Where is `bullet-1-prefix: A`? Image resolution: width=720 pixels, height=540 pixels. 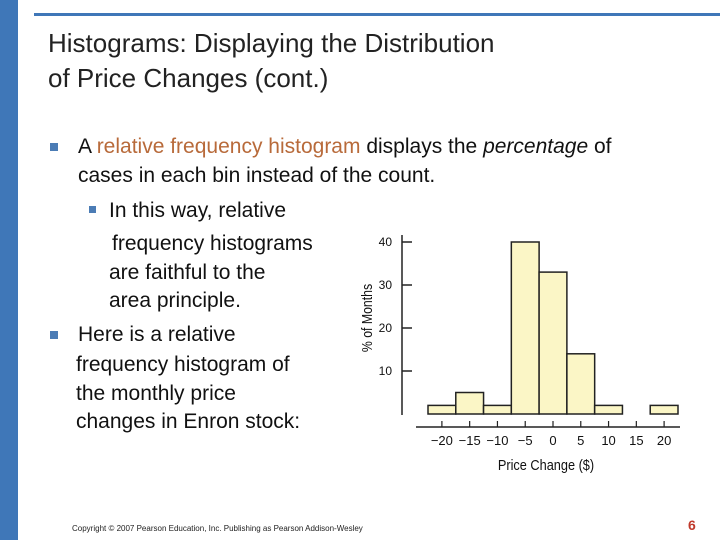
bullet-1-prefix: A is located at coordinates (87, 146).